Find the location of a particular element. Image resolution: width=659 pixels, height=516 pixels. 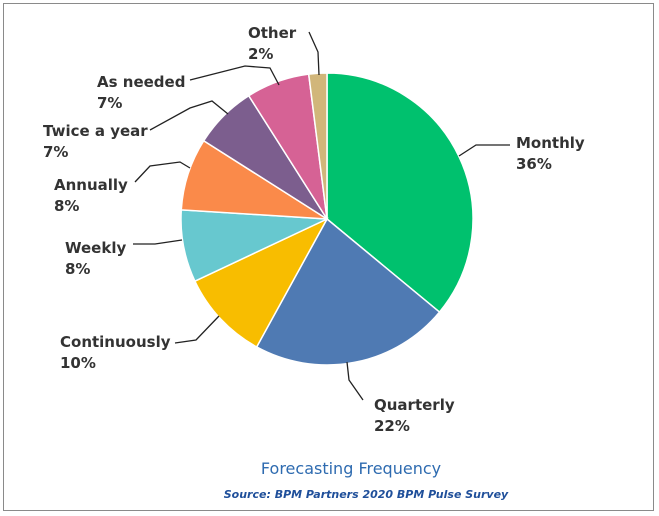

slice-value-label: 22% is located at coordinates (392, 426).